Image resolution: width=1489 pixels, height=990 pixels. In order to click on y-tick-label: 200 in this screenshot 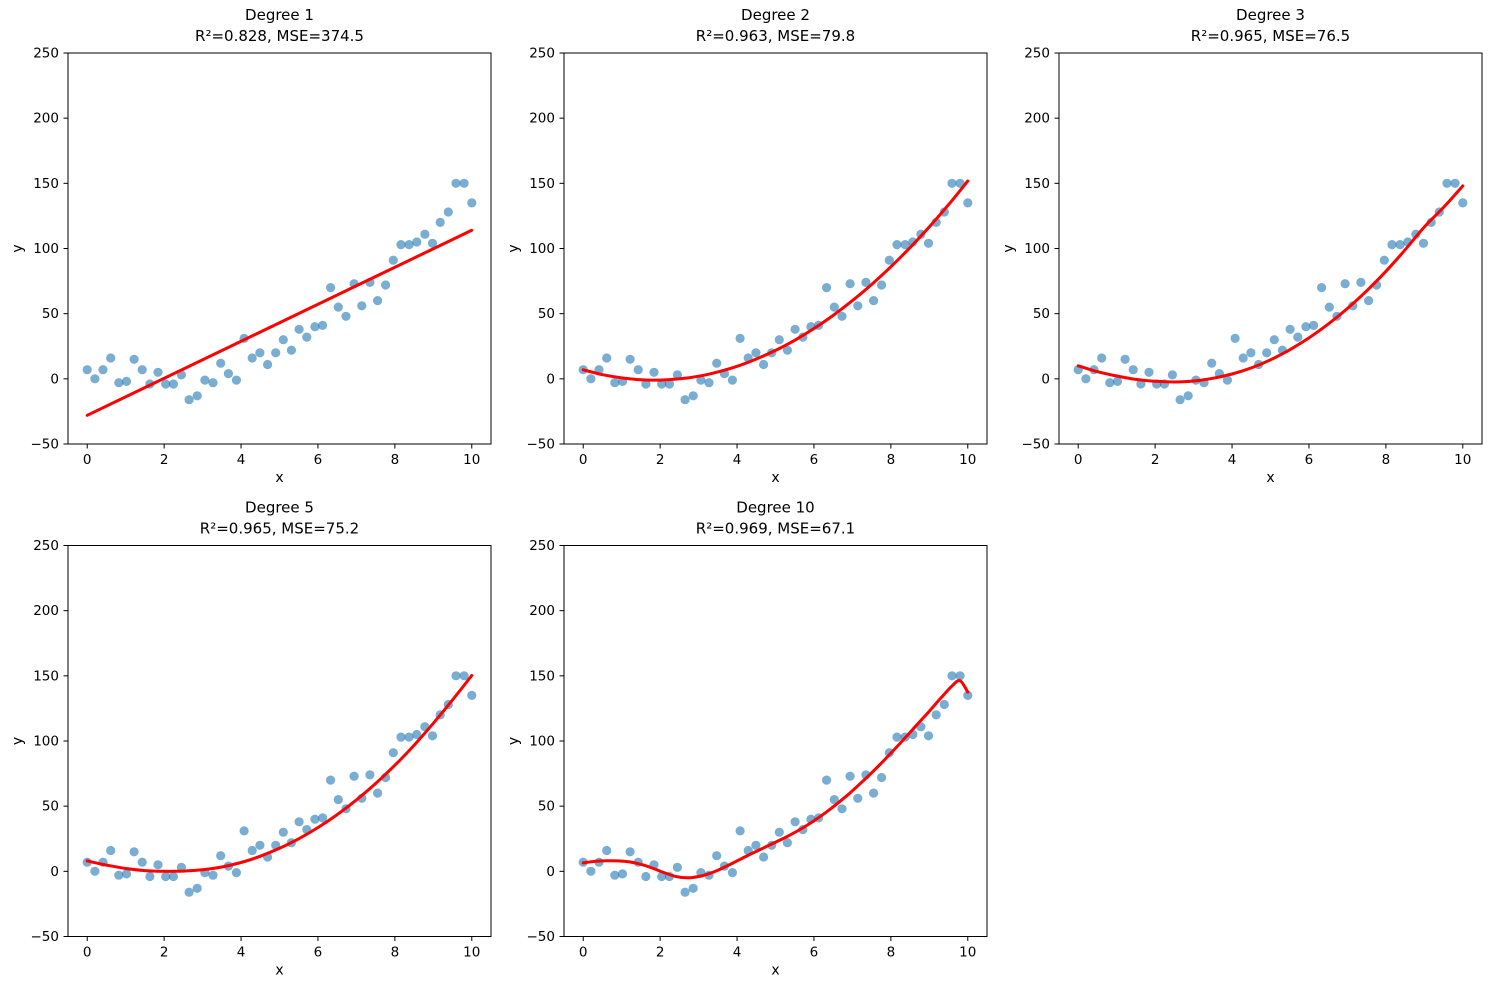, I will do `click(46, 611)`.